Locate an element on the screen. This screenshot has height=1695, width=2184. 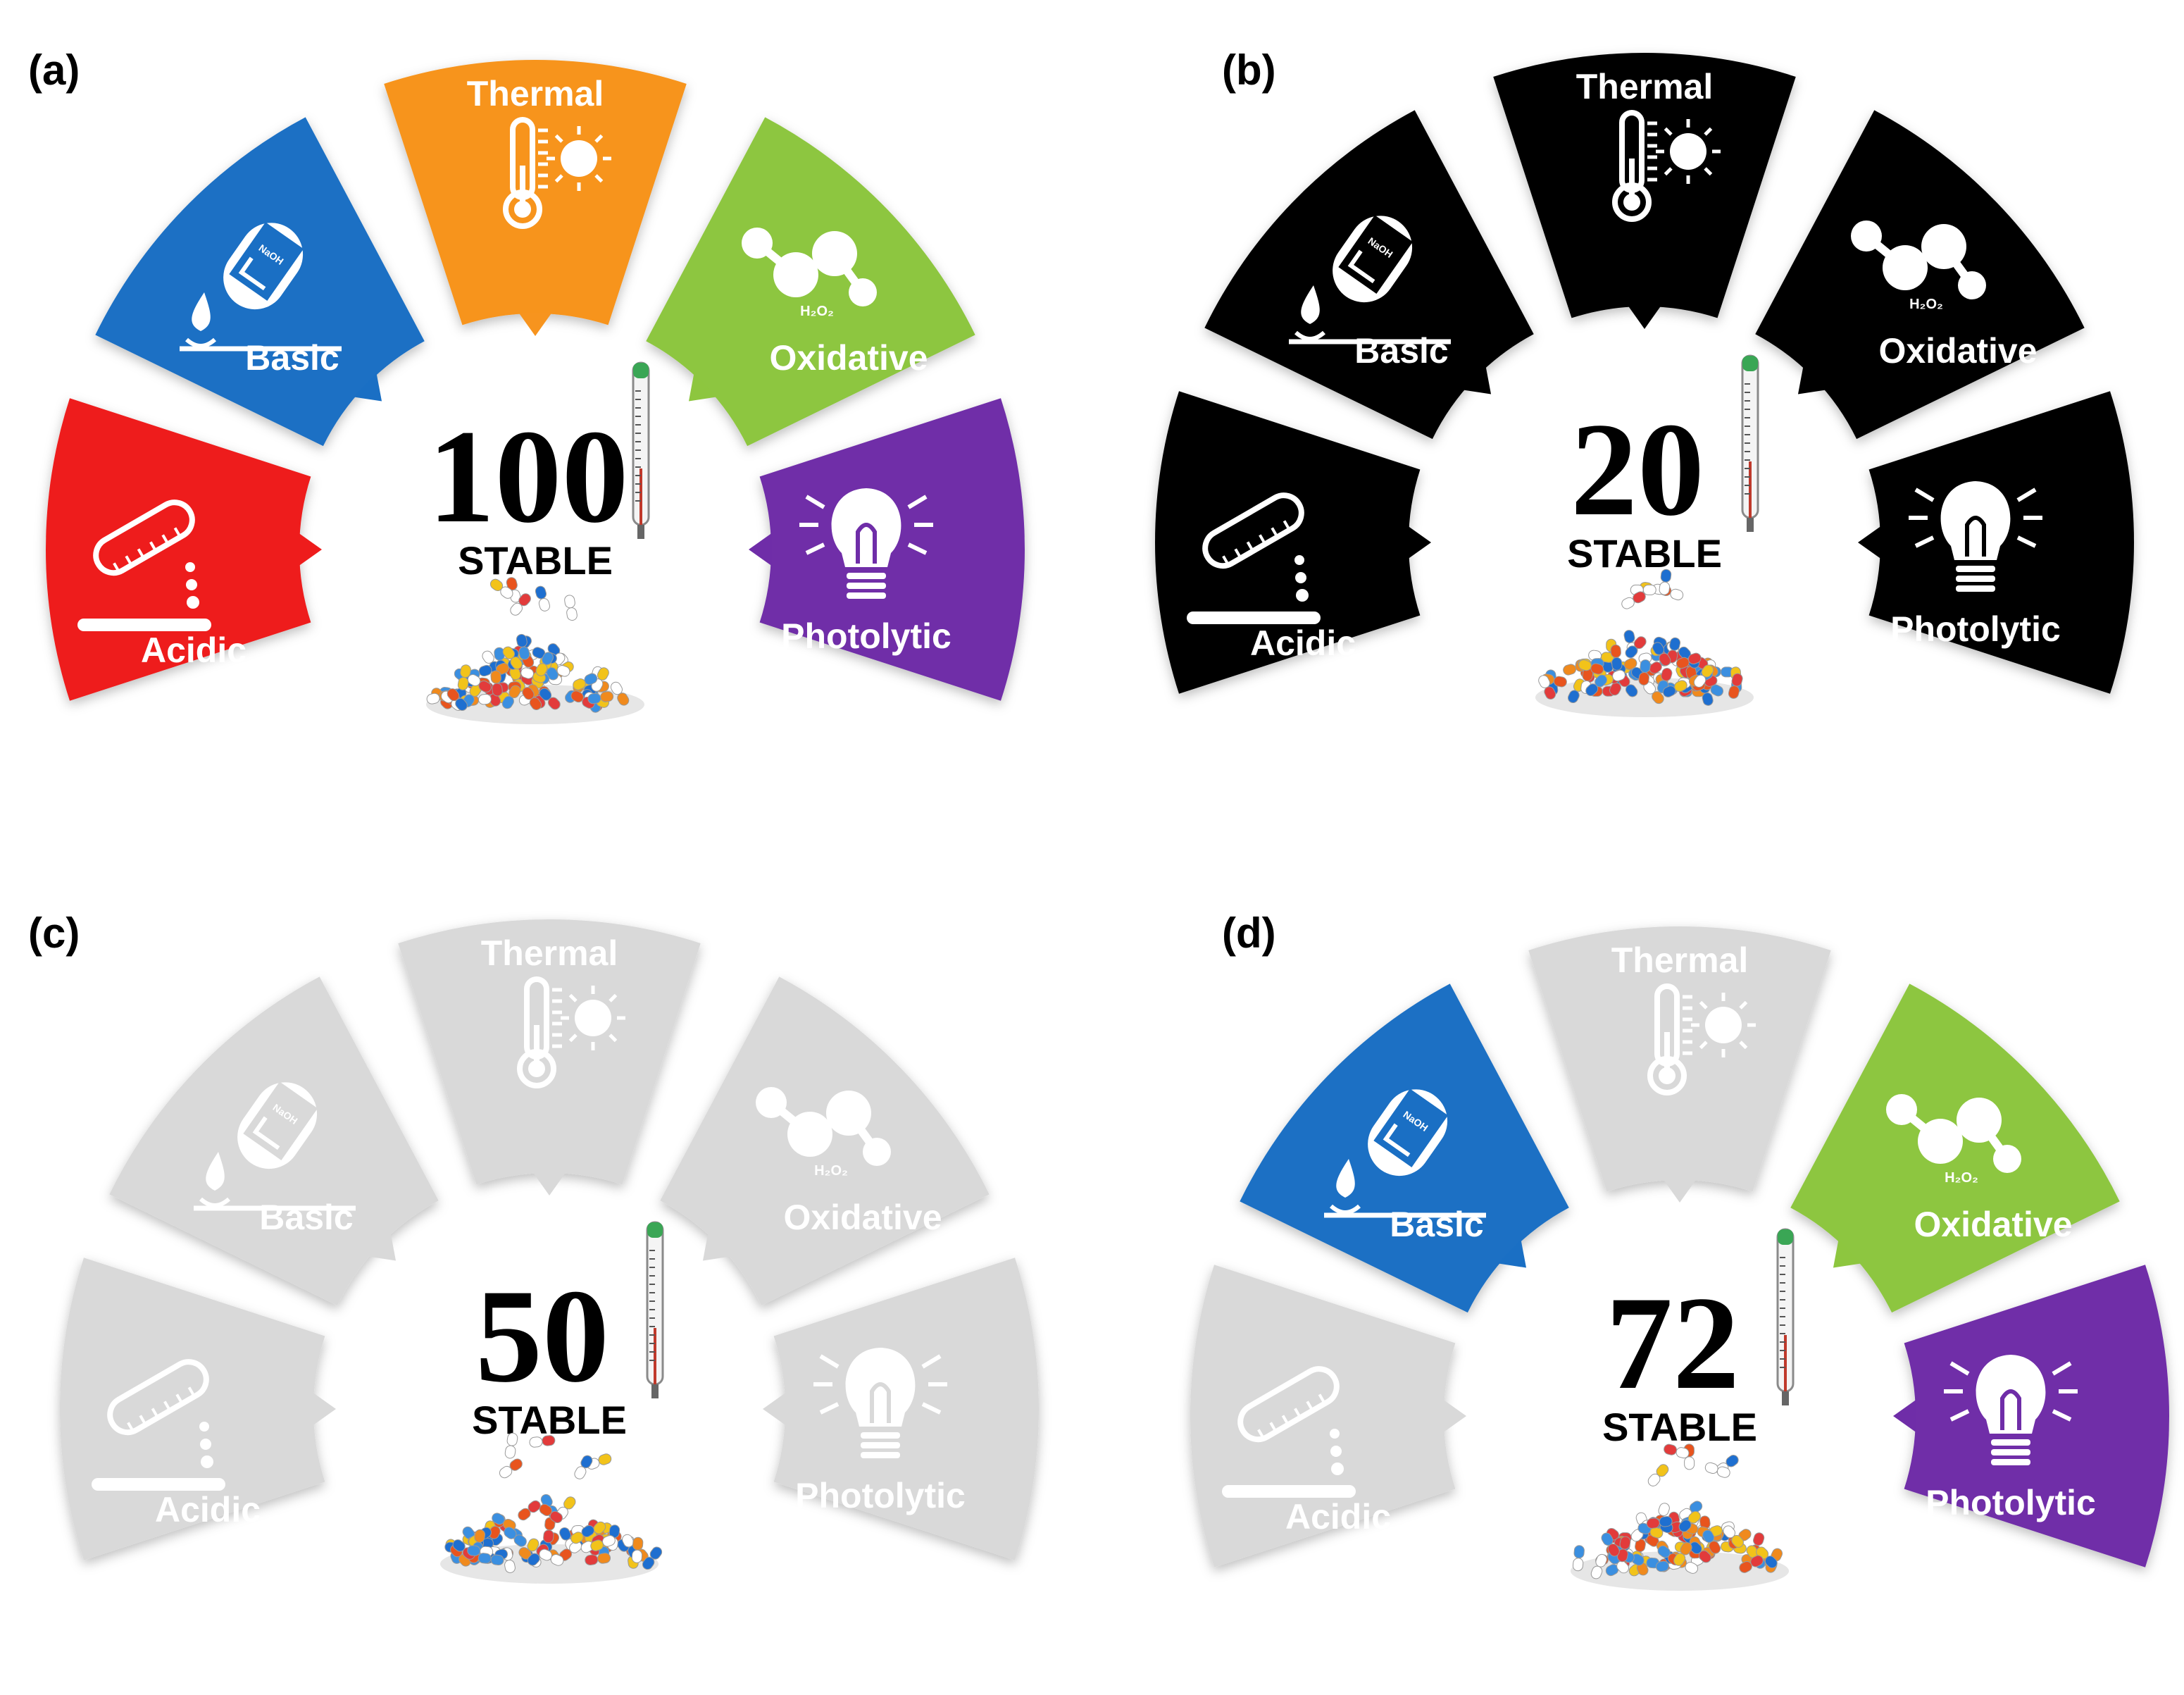
stability-score: 50 is located at coordinates (542, 1336).